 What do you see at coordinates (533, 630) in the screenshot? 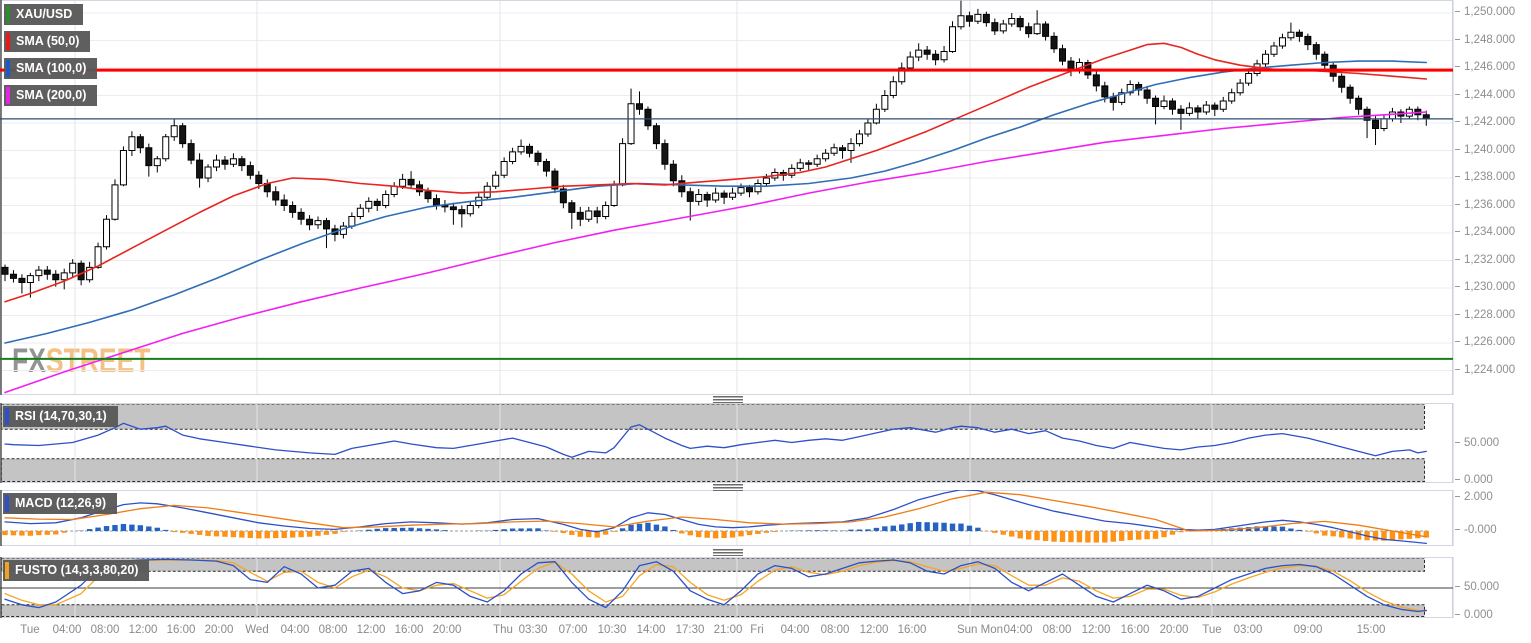
I see `time-axis-label: 03:30` at bounding box center [533, 630].